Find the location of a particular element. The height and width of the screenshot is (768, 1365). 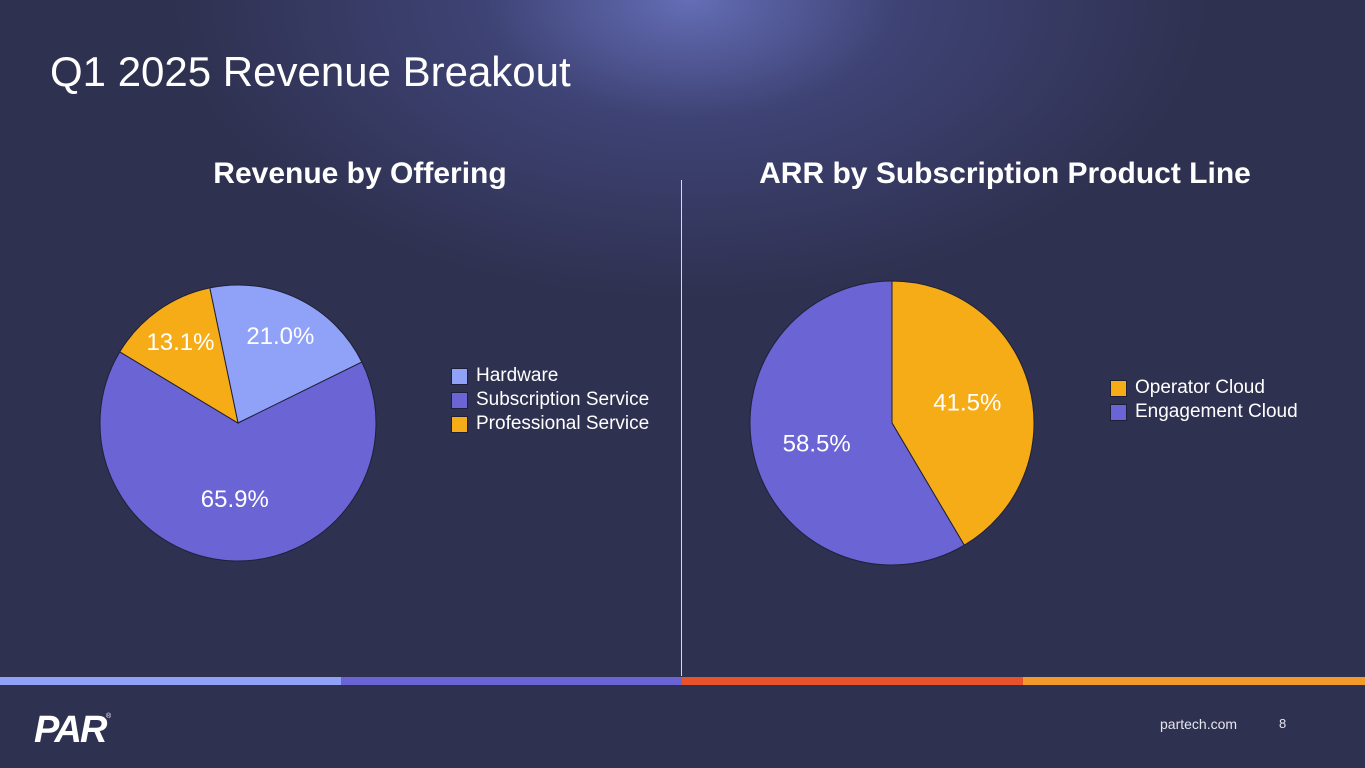

legend-item-subscription-service: Subscription Service is located at coordinates (550, 400).